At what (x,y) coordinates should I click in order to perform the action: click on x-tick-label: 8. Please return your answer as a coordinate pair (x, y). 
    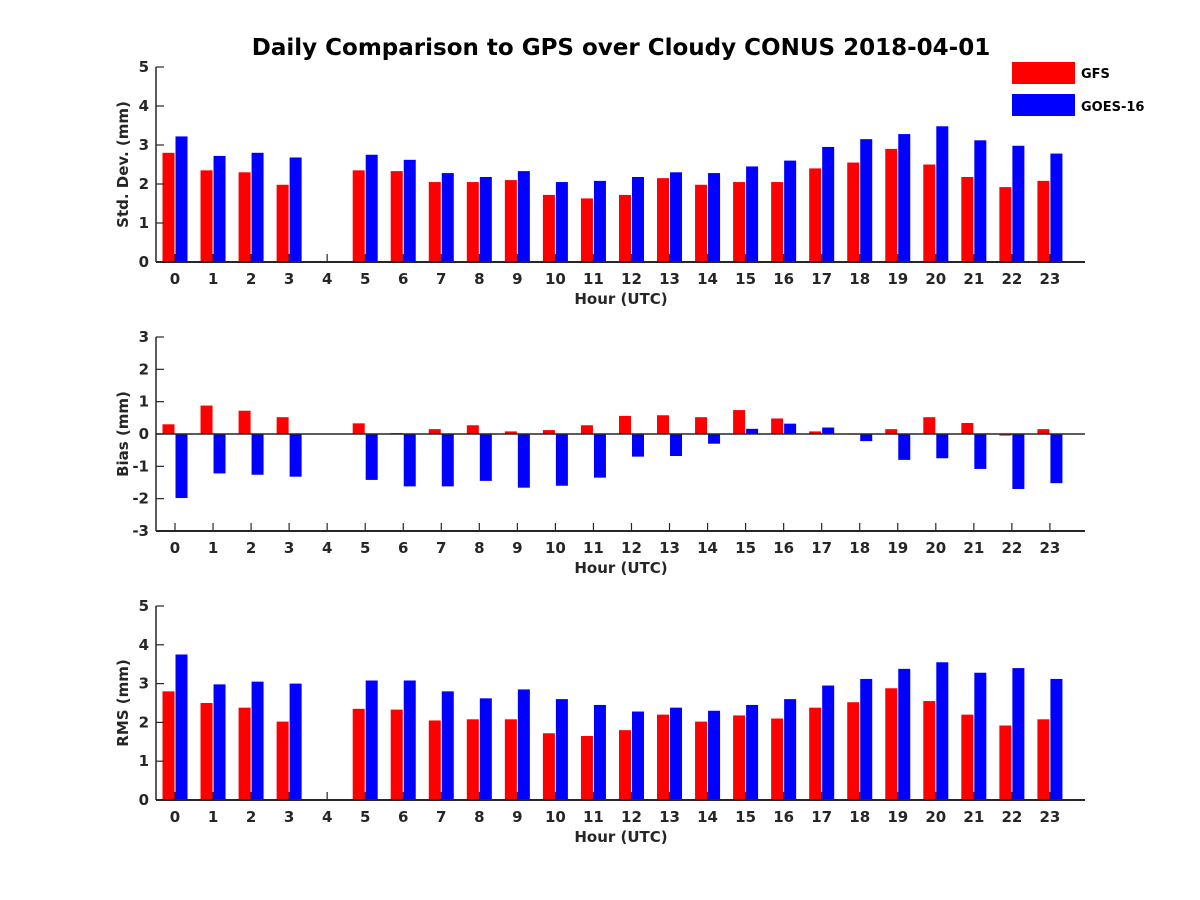
    Looking at the image, I should click on (479, 279).